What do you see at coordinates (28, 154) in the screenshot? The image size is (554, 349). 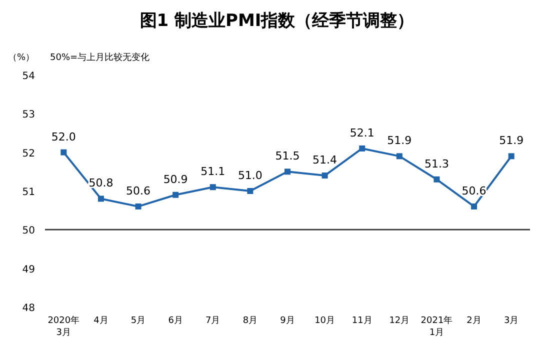 I see `y-tick-label: 52` at bounding box center [28, 154].